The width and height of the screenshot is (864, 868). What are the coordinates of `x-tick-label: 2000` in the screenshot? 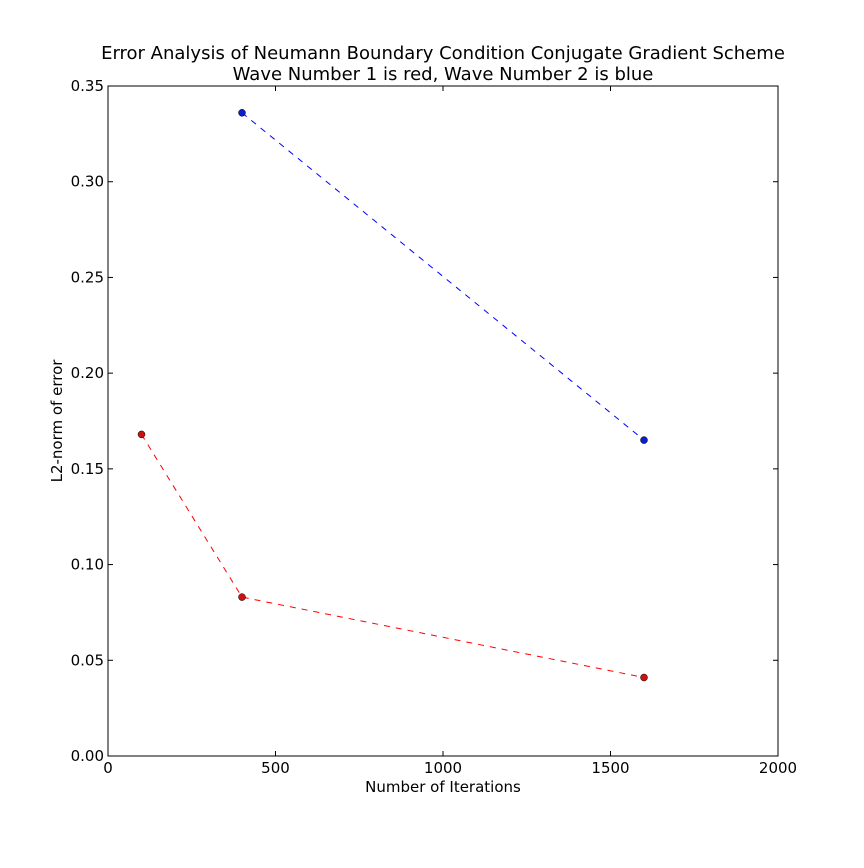 It's located at (778, 768).